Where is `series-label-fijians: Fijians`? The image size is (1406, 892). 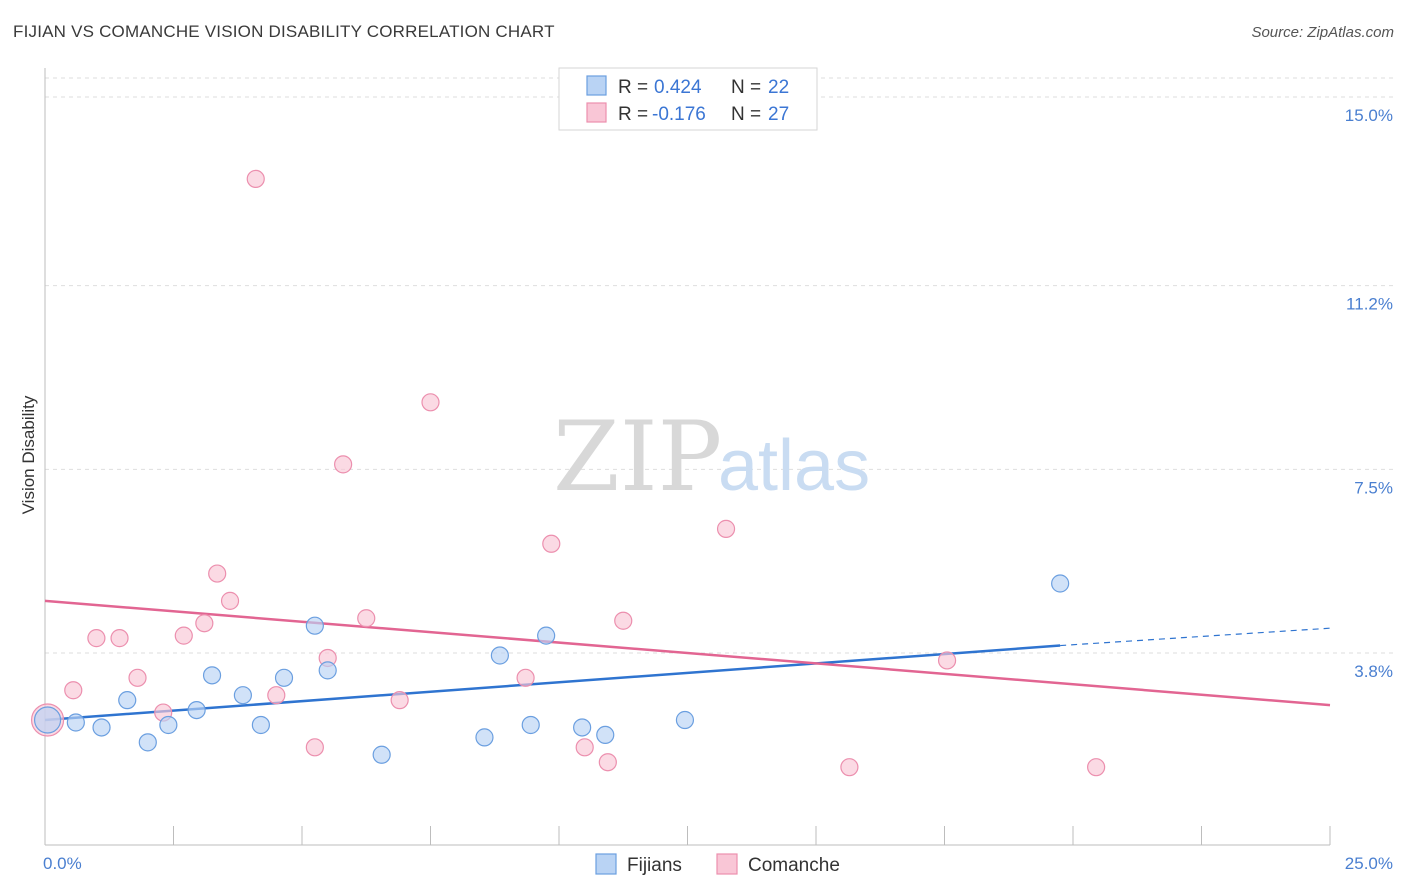 series-label-fijians: Fijians is located at coordinates (654, 865).